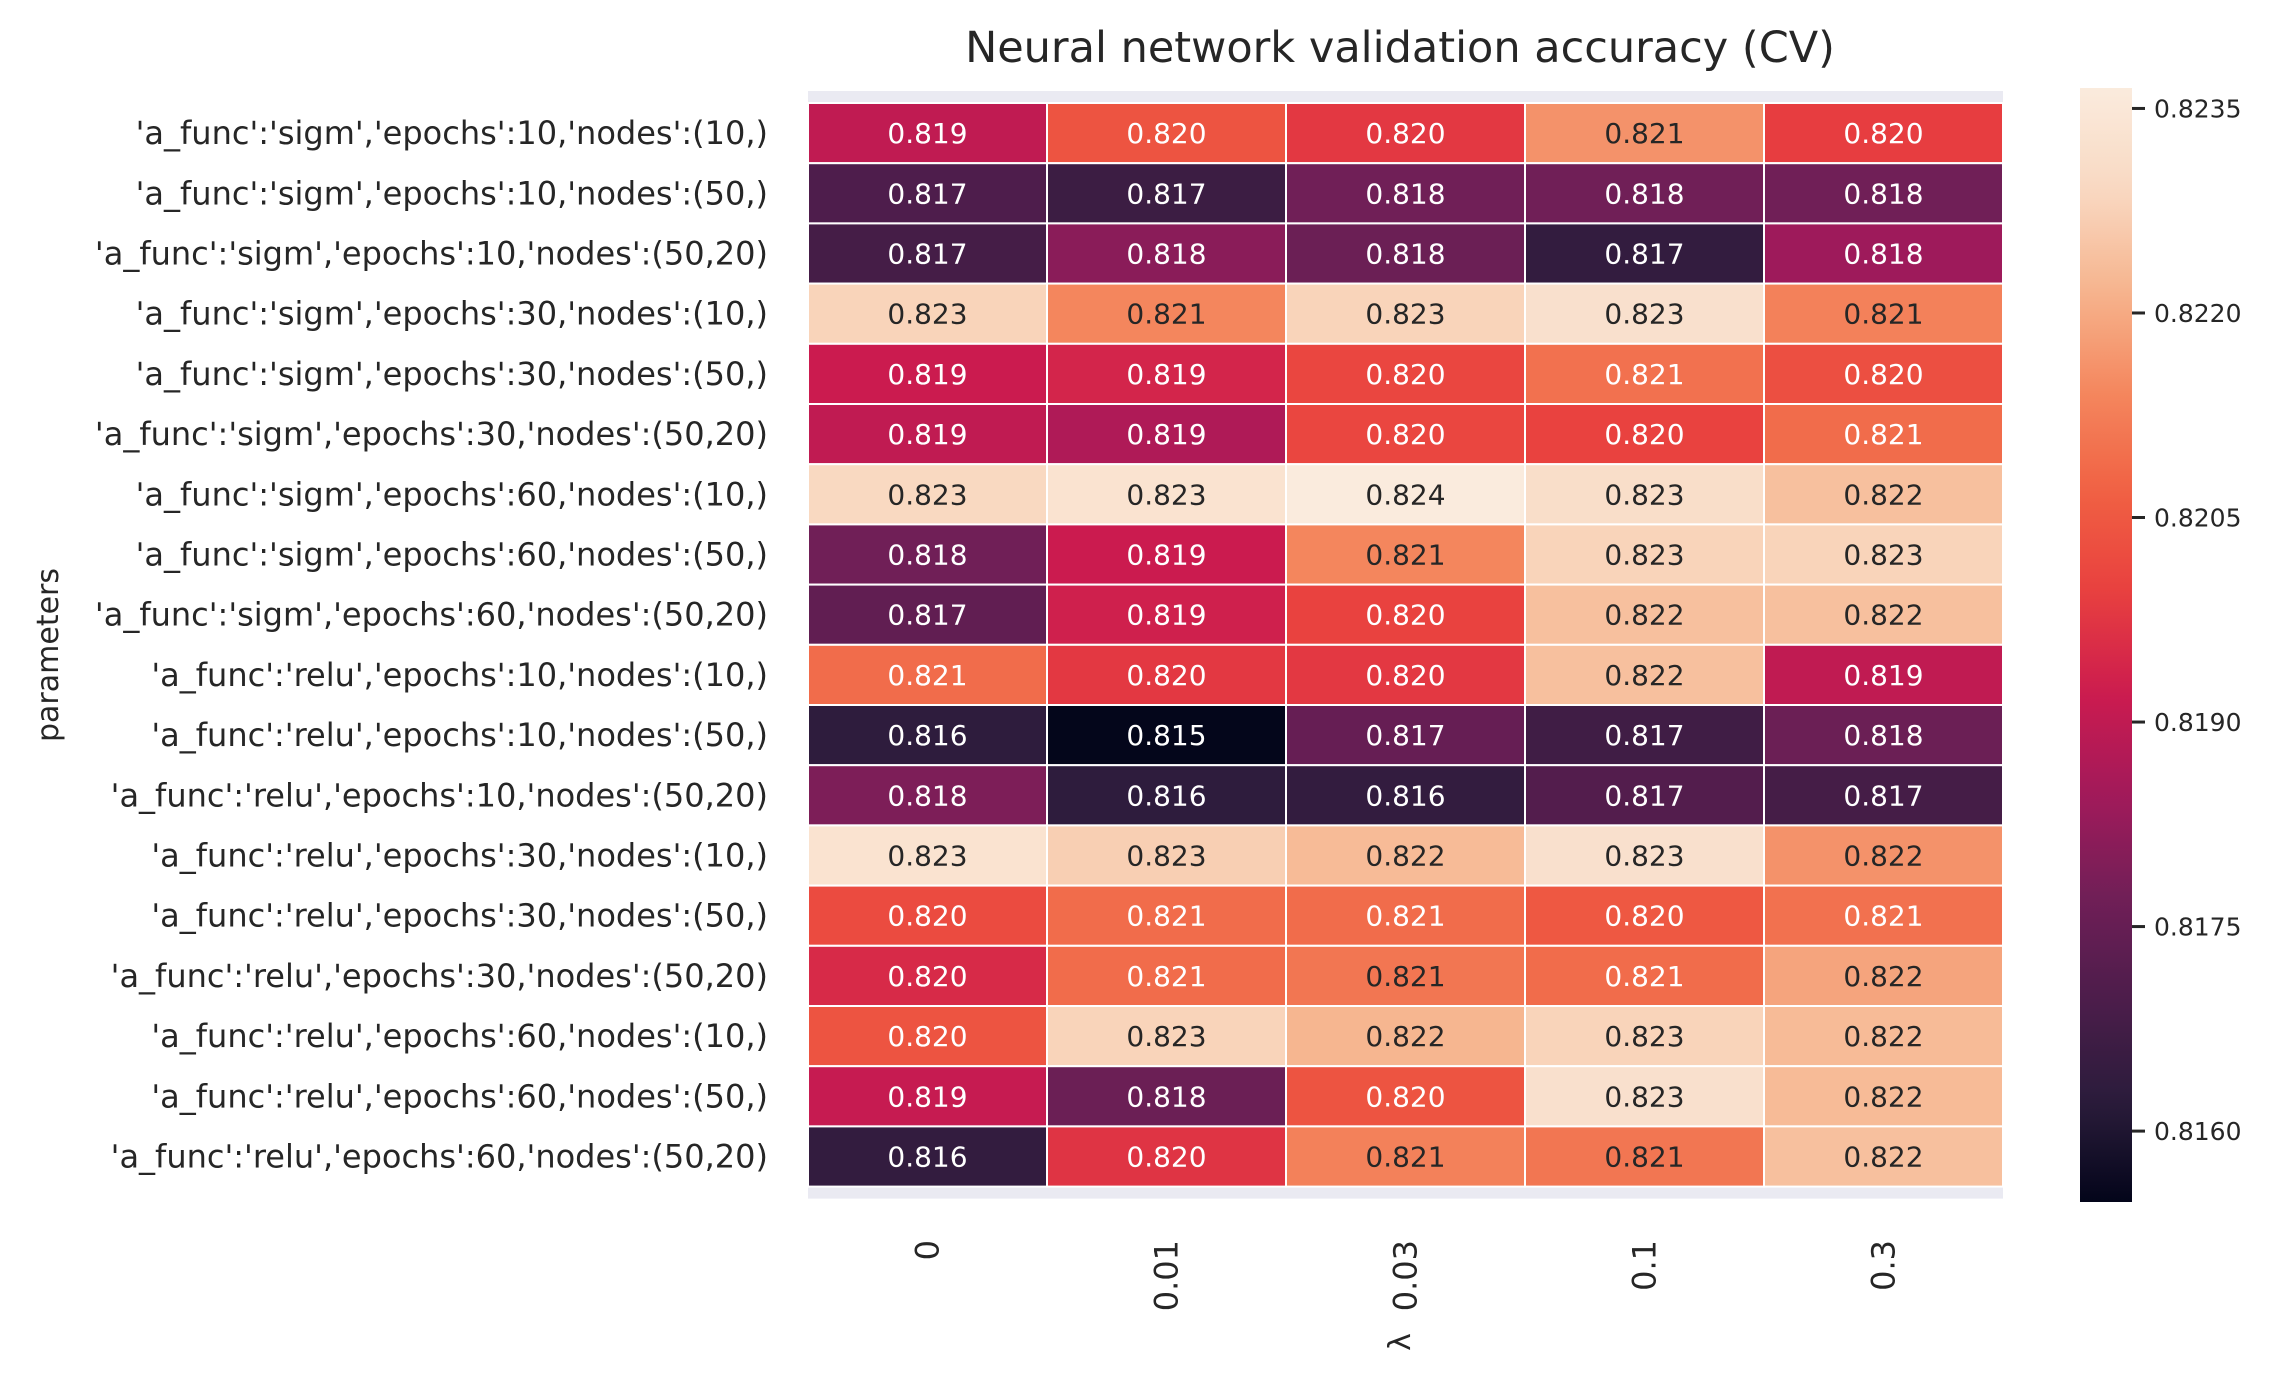 The height and width of the screenshot is (1395, 2284). What do you see at coordinates (2197, 722) in the screenshot?
I see `colorbar-tick-label: 0.8190` at bounding box center [2197, 722].